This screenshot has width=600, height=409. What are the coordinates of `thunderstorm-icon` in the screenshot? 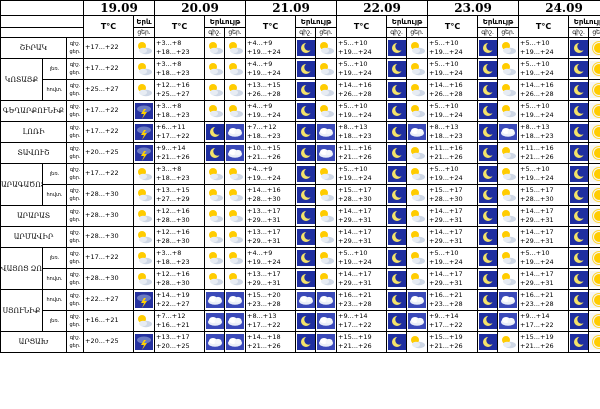 It's located at (144, 153).